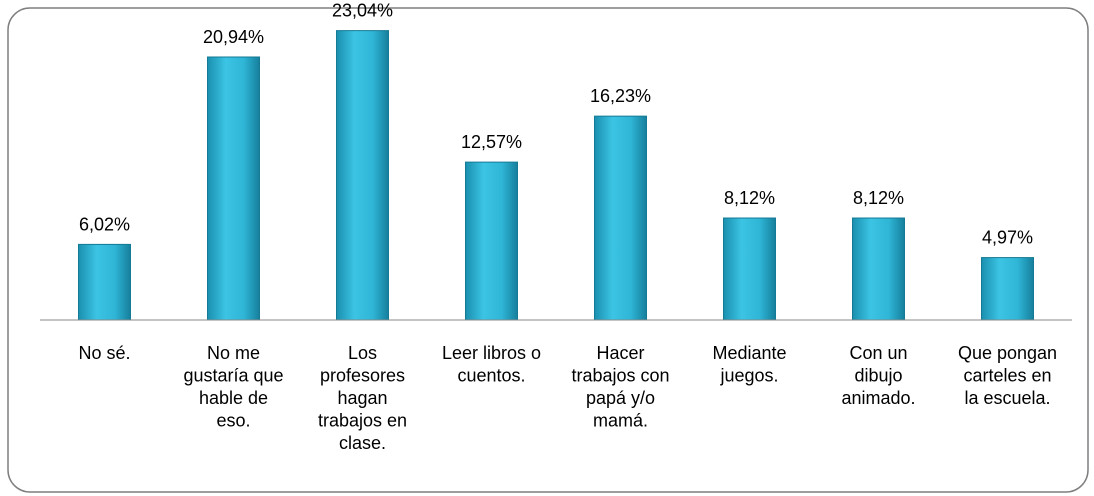 The height and width of the screenshot is (496, 1094). I want to click on value-label: 4,97%, so click(1007, 238).